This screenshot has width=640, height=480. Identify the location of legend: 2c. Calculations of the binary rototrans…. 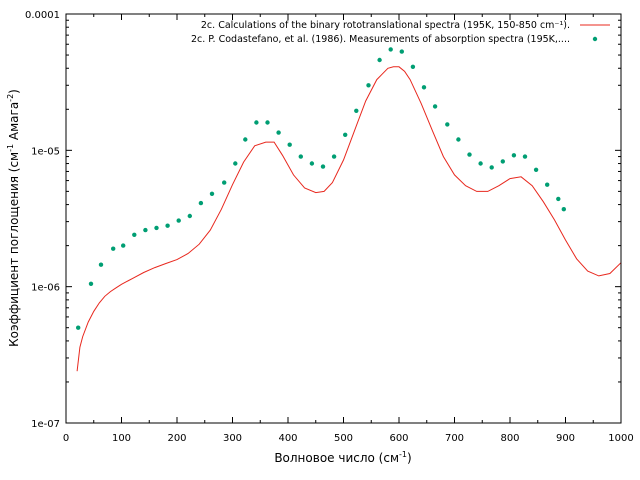
(400, 32).